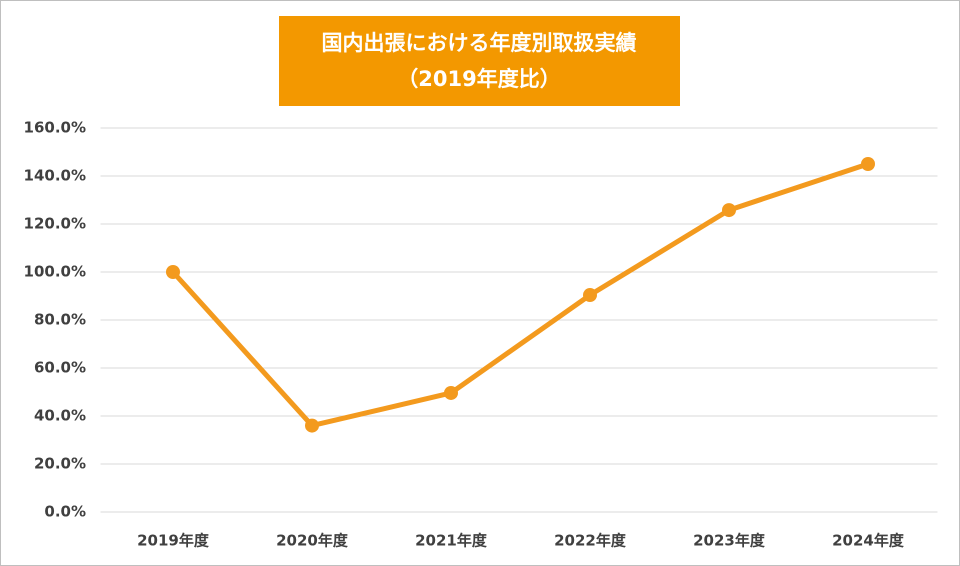  What do you see at coordinates (479, 61) in the screenshot?
I see `title-box` at bounding box center [479, 61].